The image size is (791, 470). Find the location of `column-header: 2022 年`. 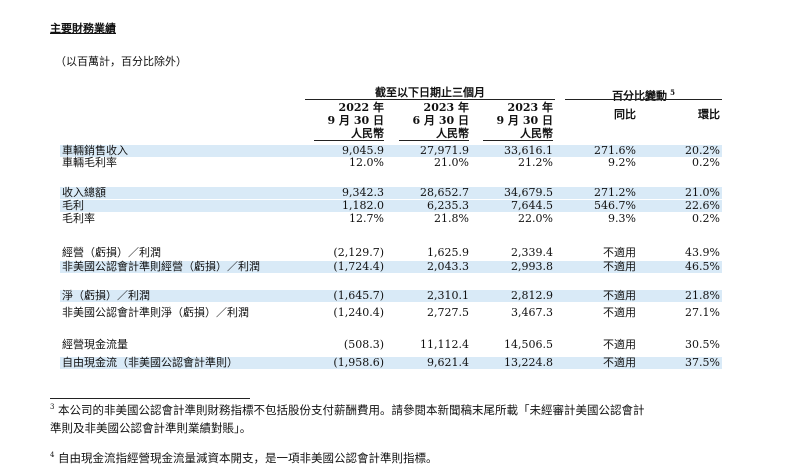

column-header: 2022 年 is located at coordinates (361, 107).